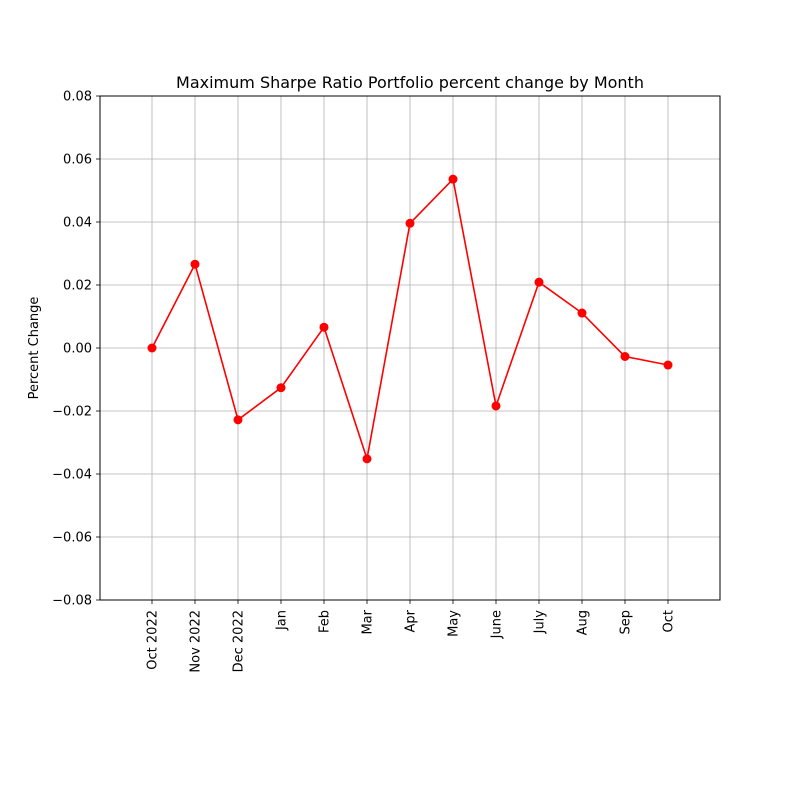  Describe the element at coordinates (77, 223) in the screenshot. I see `y-tick-label: 0.04` at that location.